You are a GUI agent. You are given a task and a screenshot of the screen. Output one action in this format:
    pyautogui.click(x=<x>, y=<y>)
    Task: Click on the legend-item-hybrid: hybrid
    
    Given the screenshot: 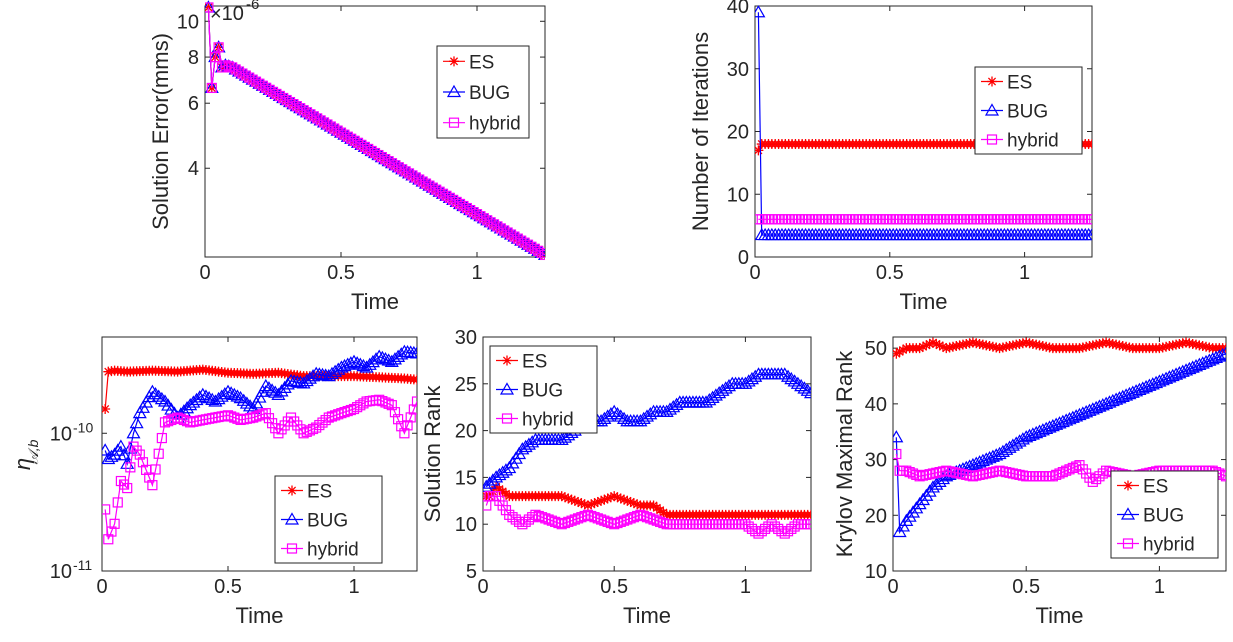 What is the action you would take?
    pyautogui.click(x=482, y=124)
    